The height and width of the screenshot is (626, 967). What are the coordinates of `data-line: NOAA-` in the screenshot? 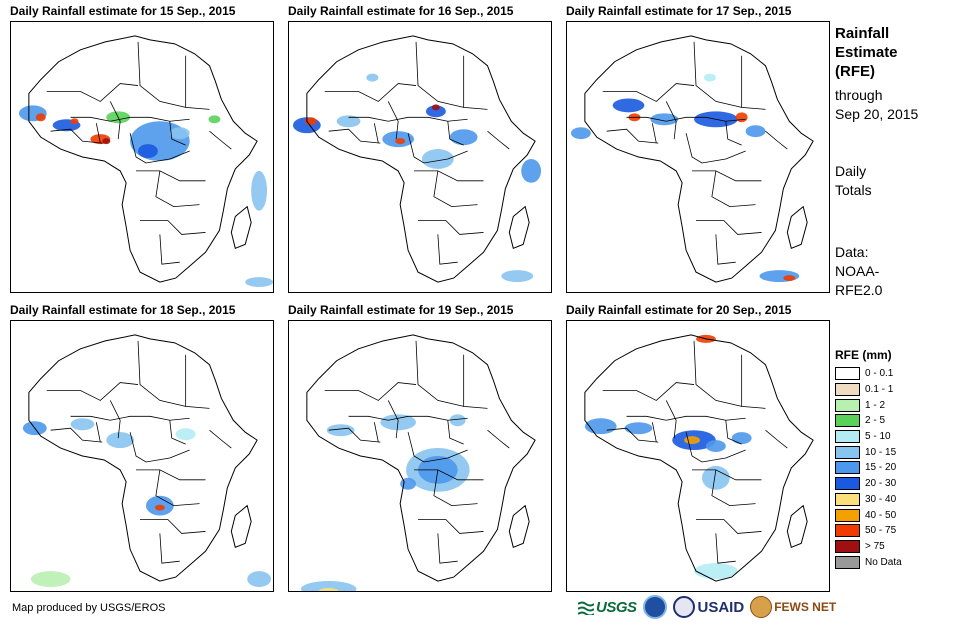 It's located at (857, 271).